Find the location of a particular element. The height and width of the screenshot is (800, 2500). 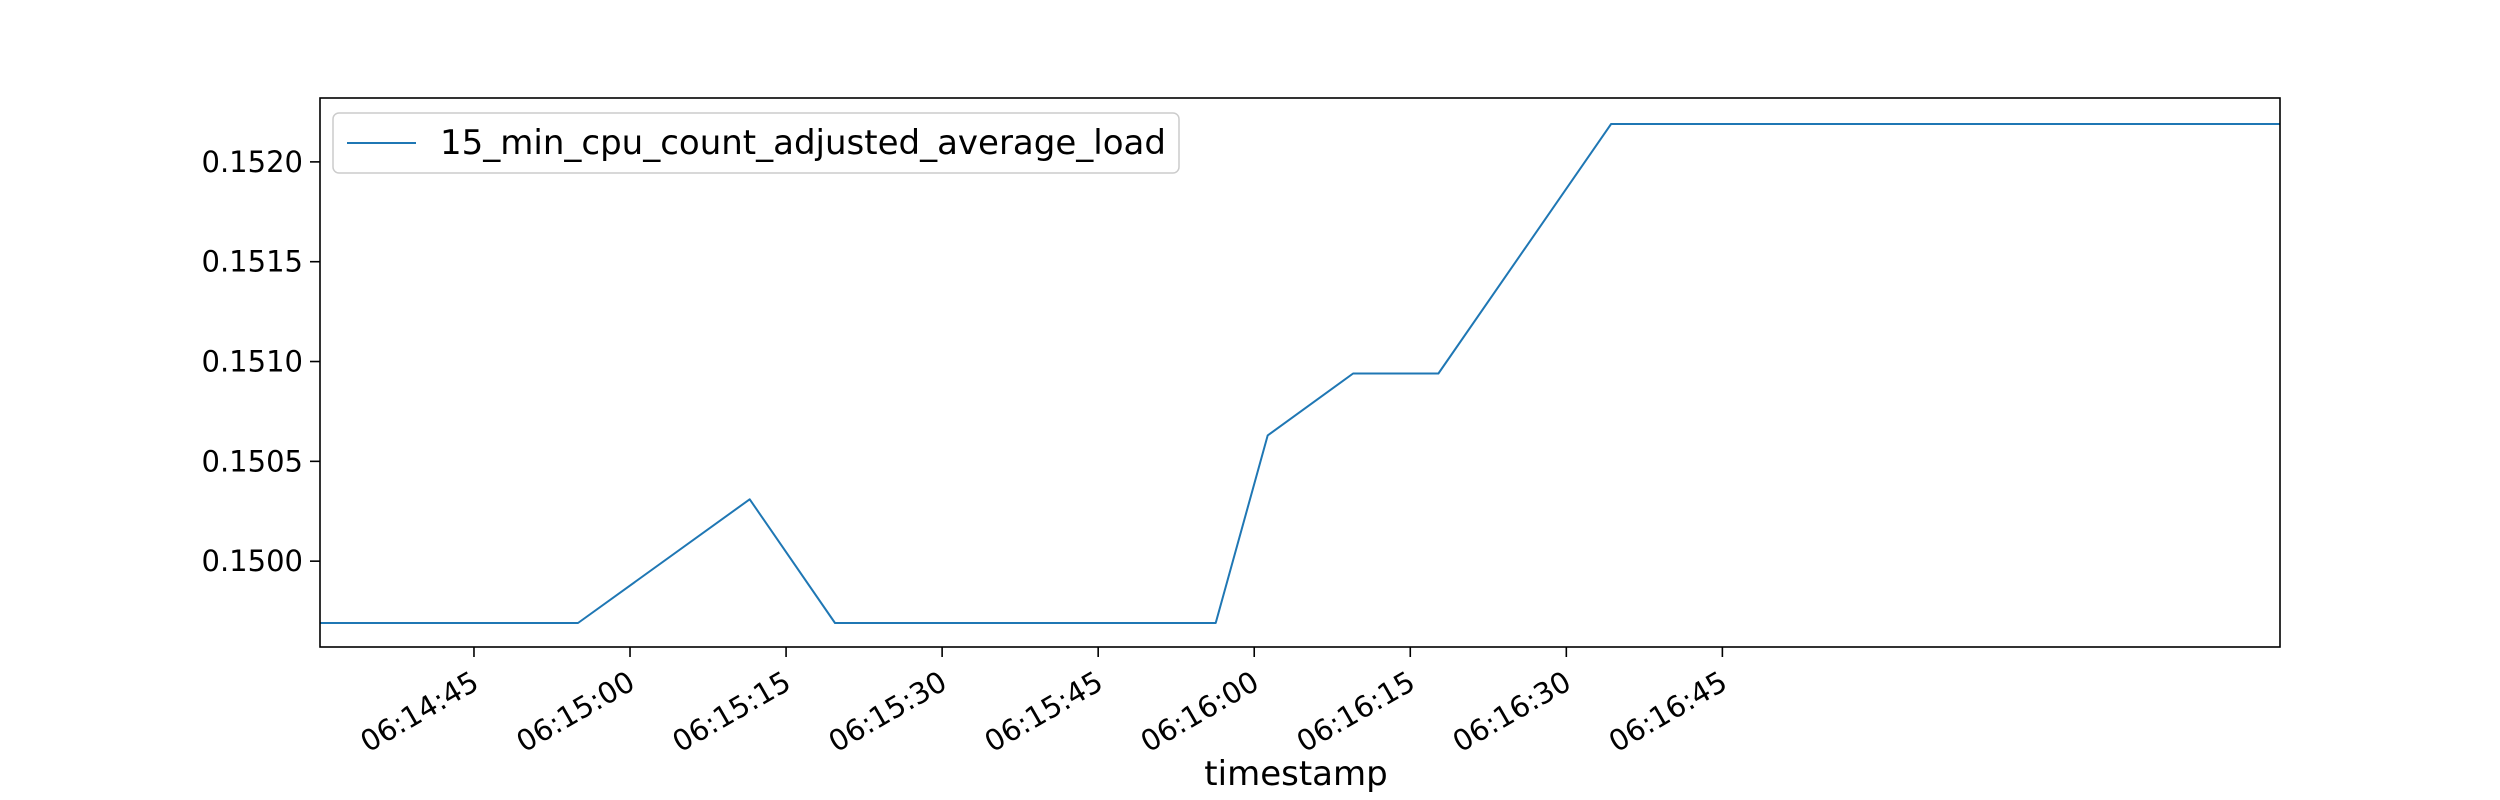

x-tick-label: 06:16:45 is located at coordinates (1668, 711).